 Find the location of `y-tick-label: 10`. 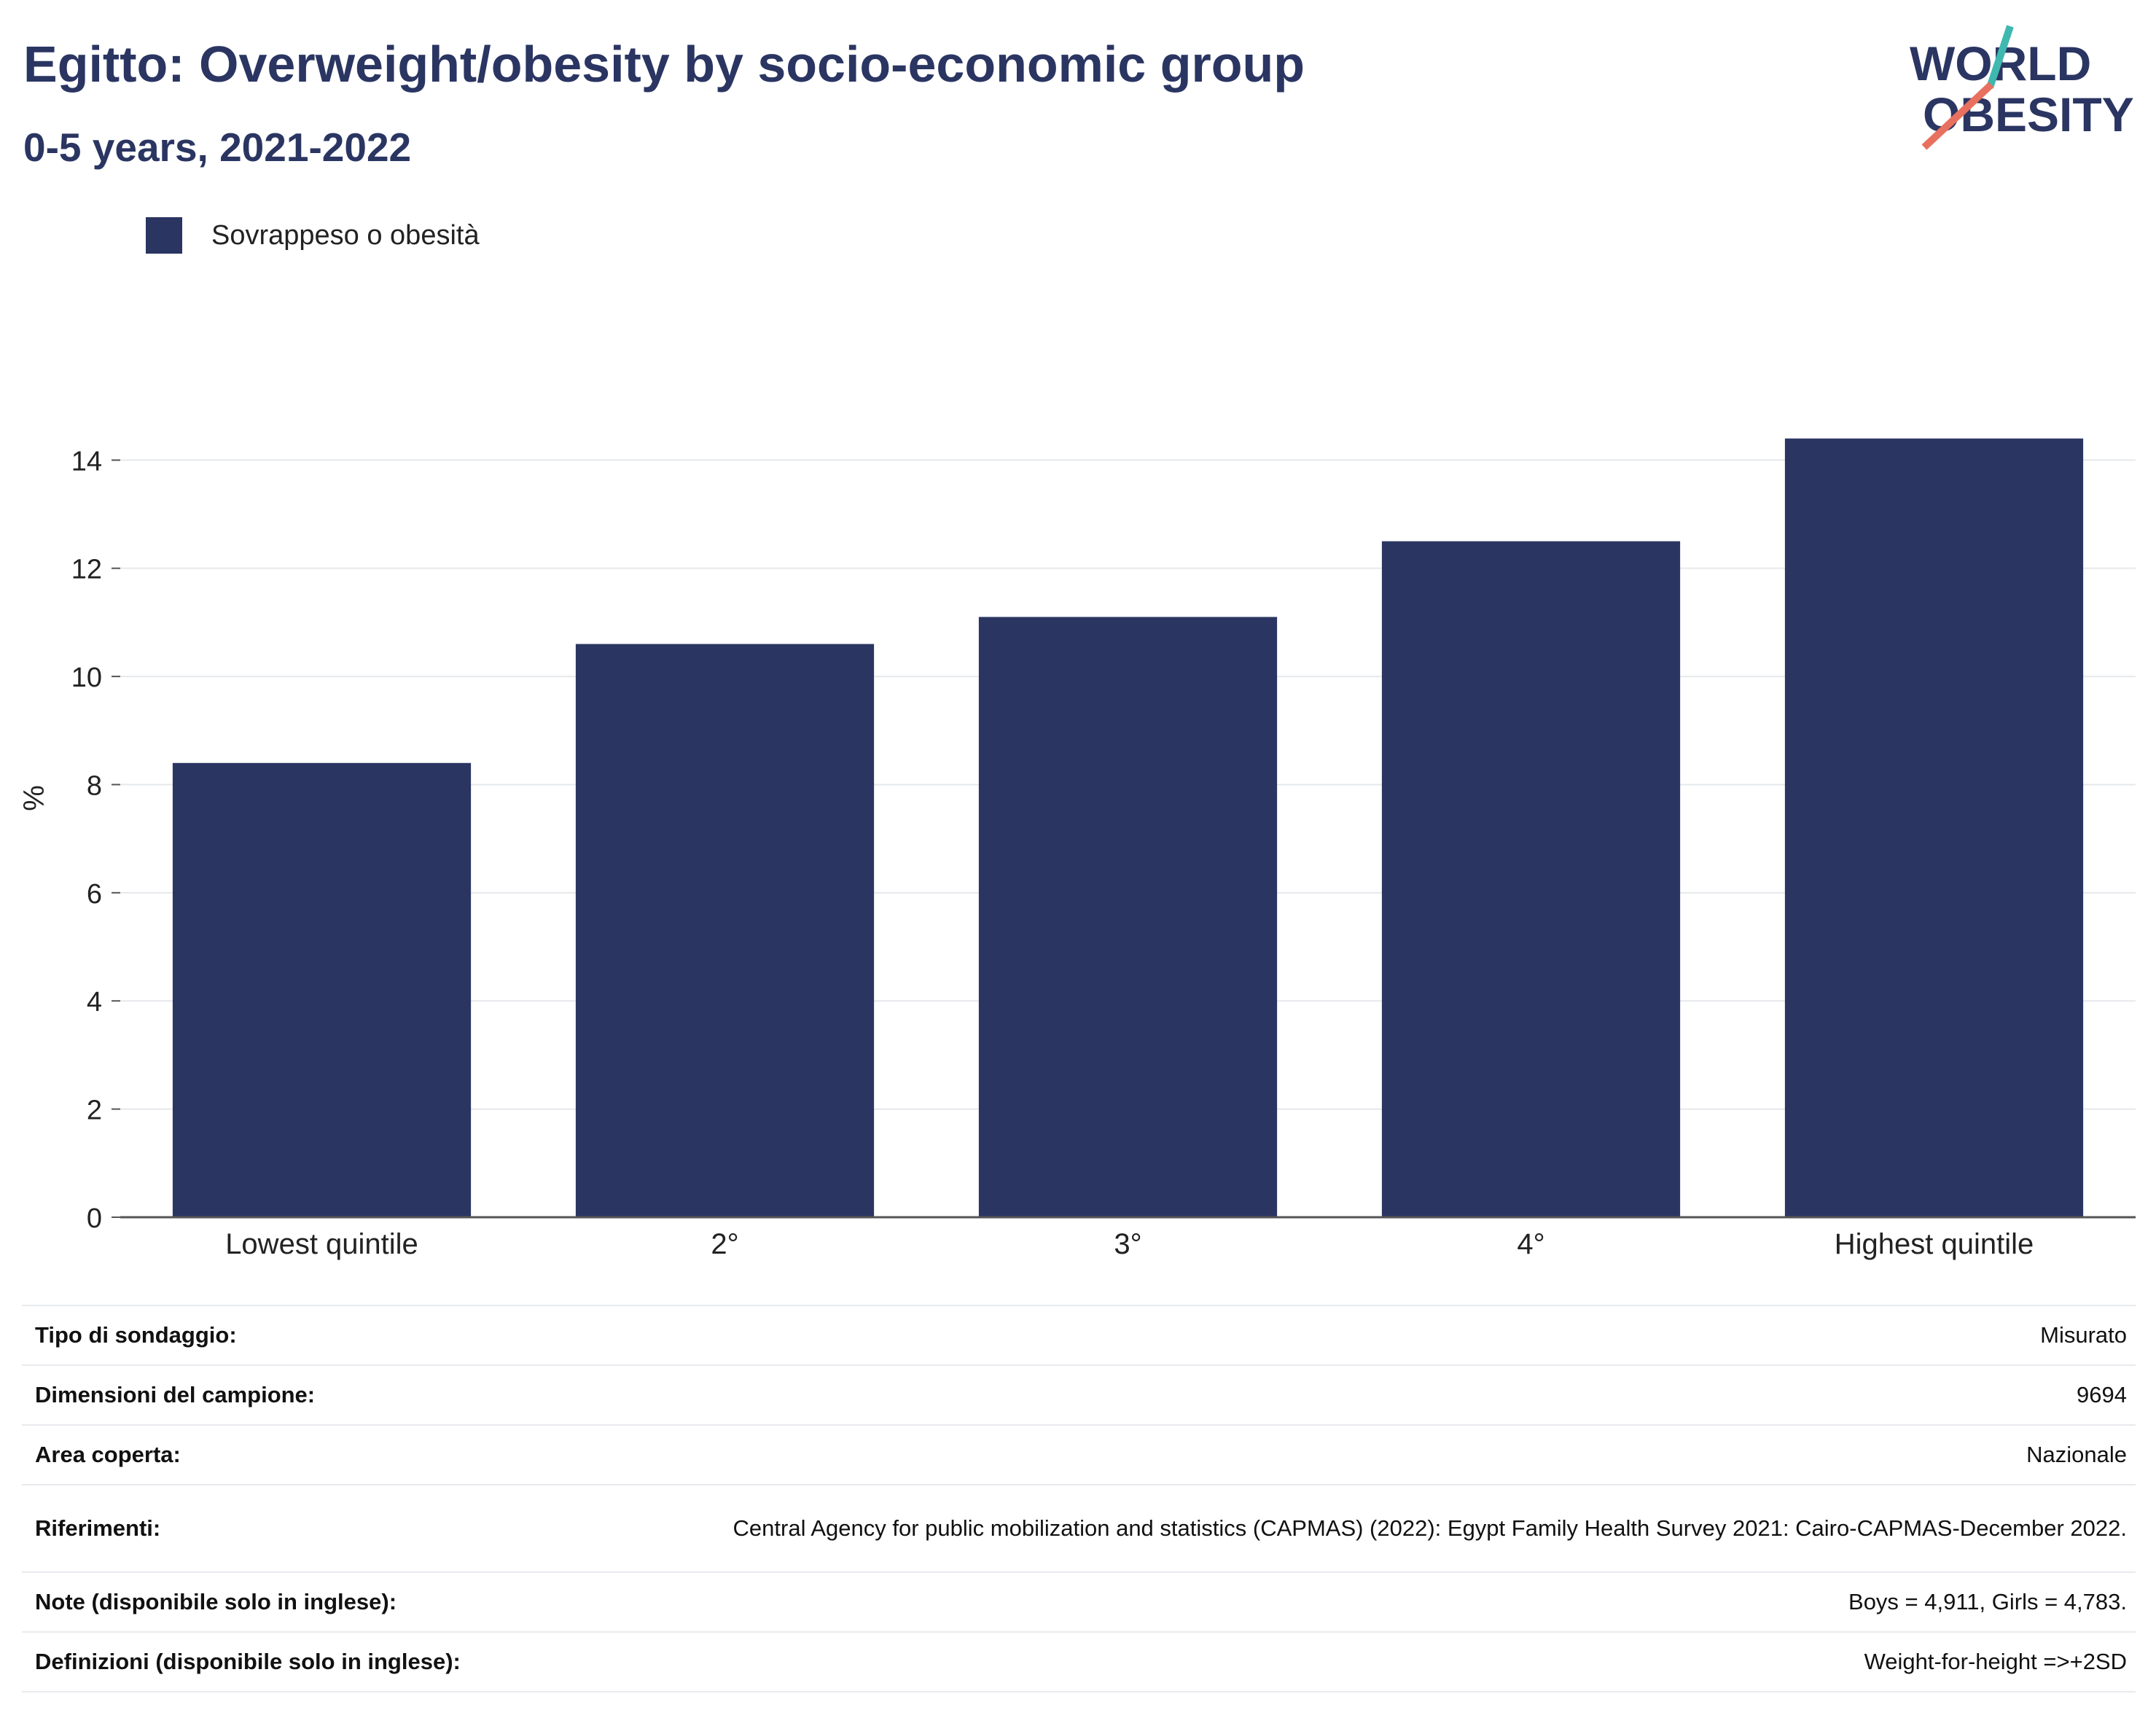

y-tick-label: 10 is located at coordinates (86, 678).